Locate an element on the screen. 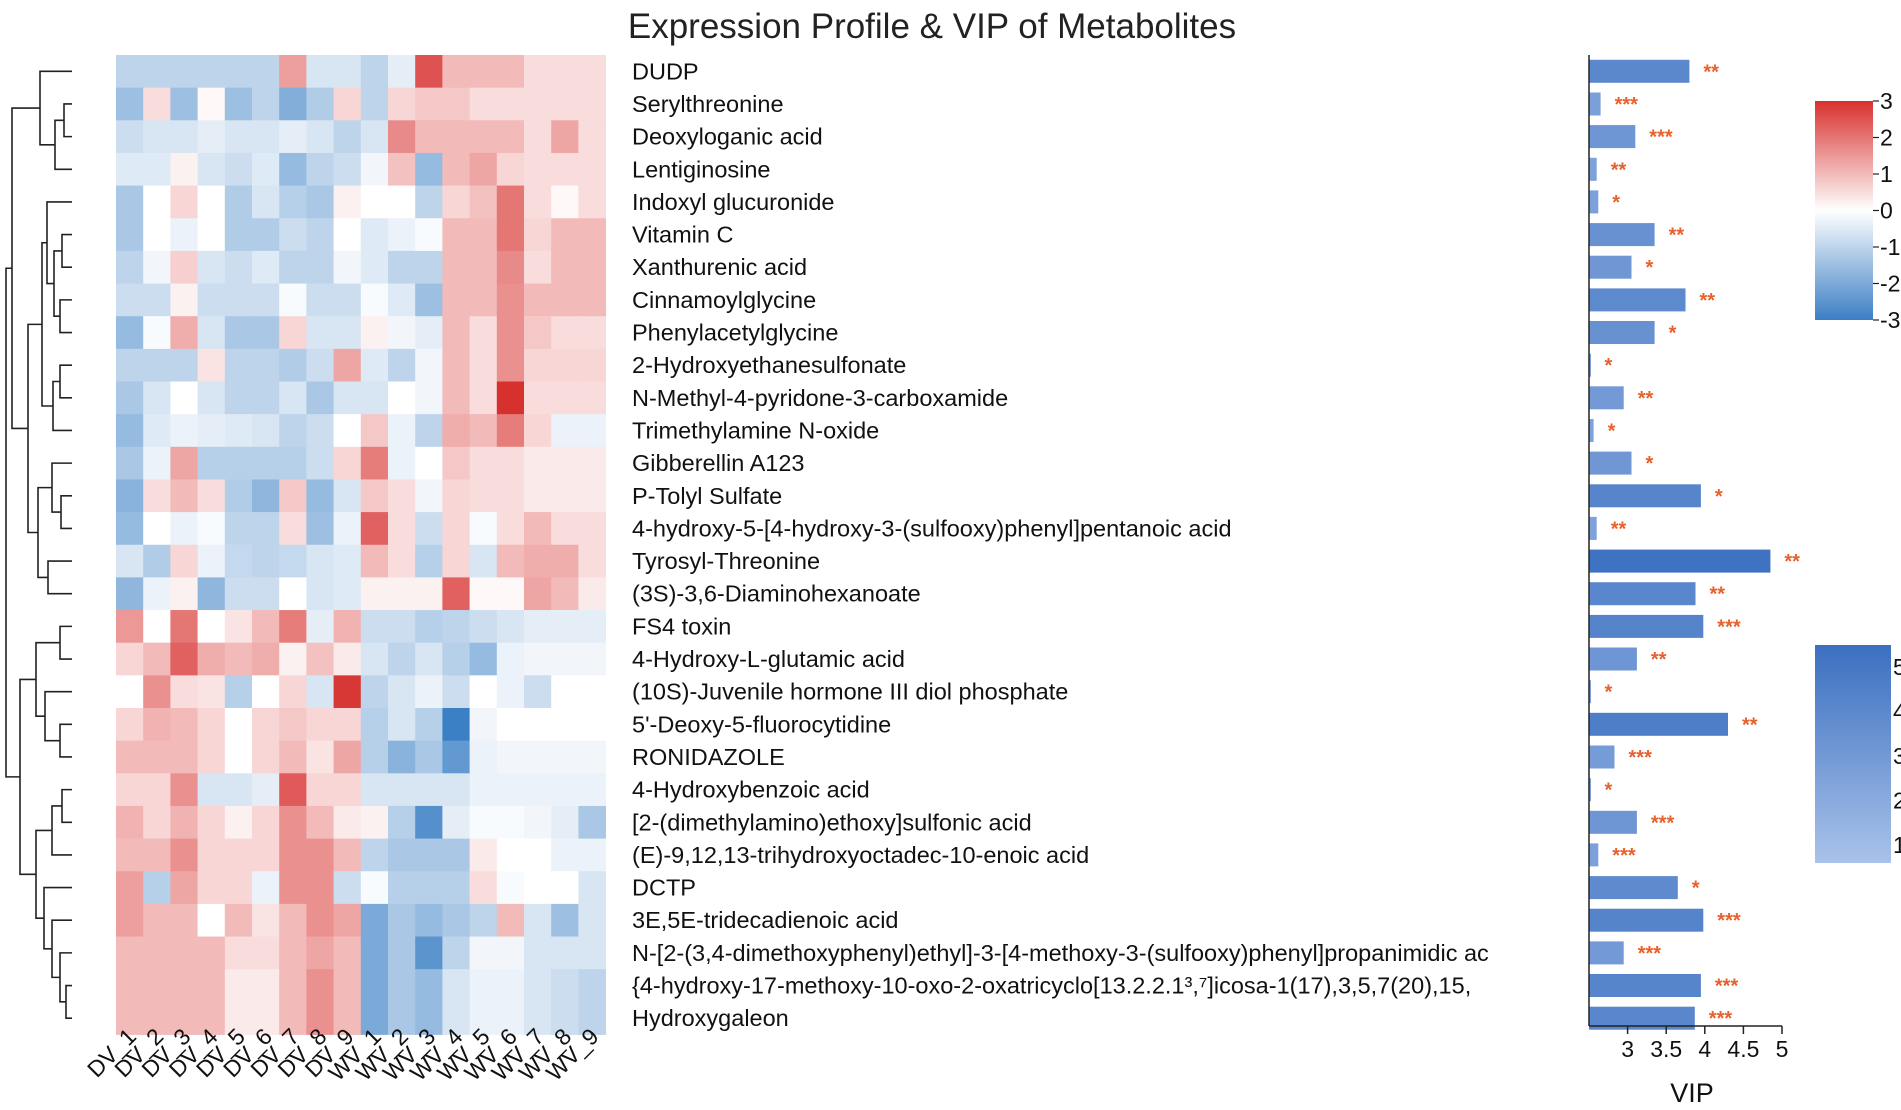  vip-tick-label: 3.5 is located at coordinates (1666, 1049).